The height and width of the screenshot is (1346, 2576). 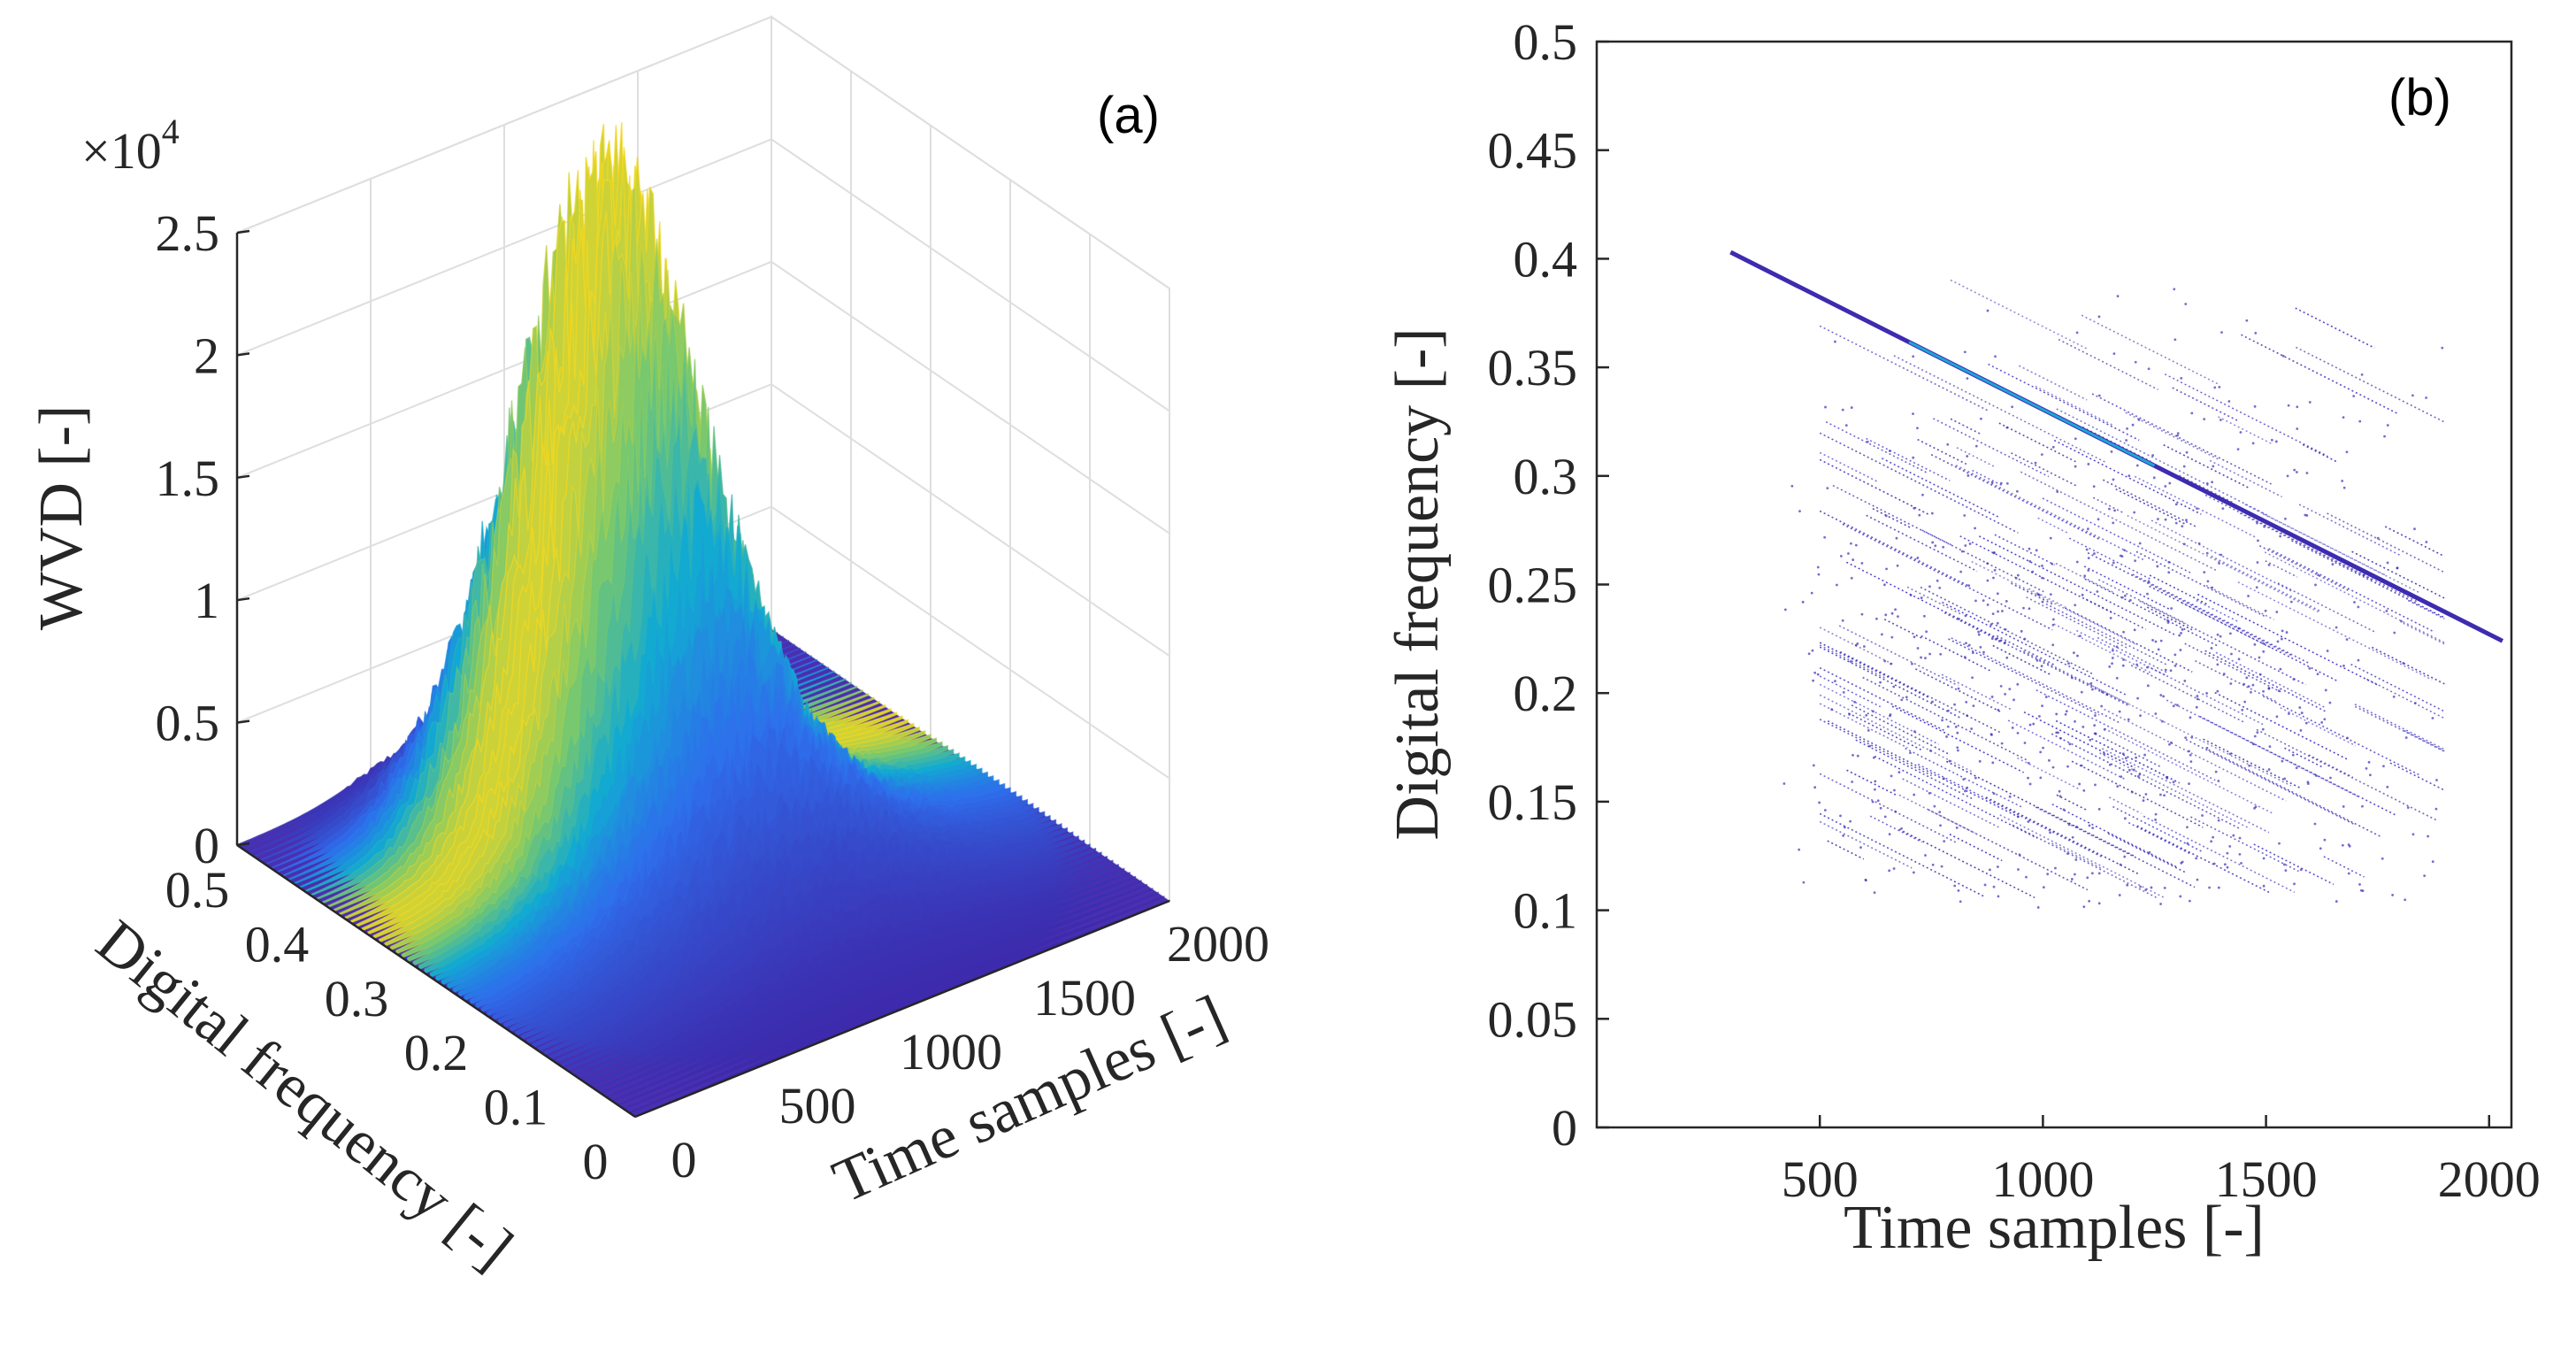 I want to click on panel-a-x-ticklabel: 500, so click(x=817, y=1105).